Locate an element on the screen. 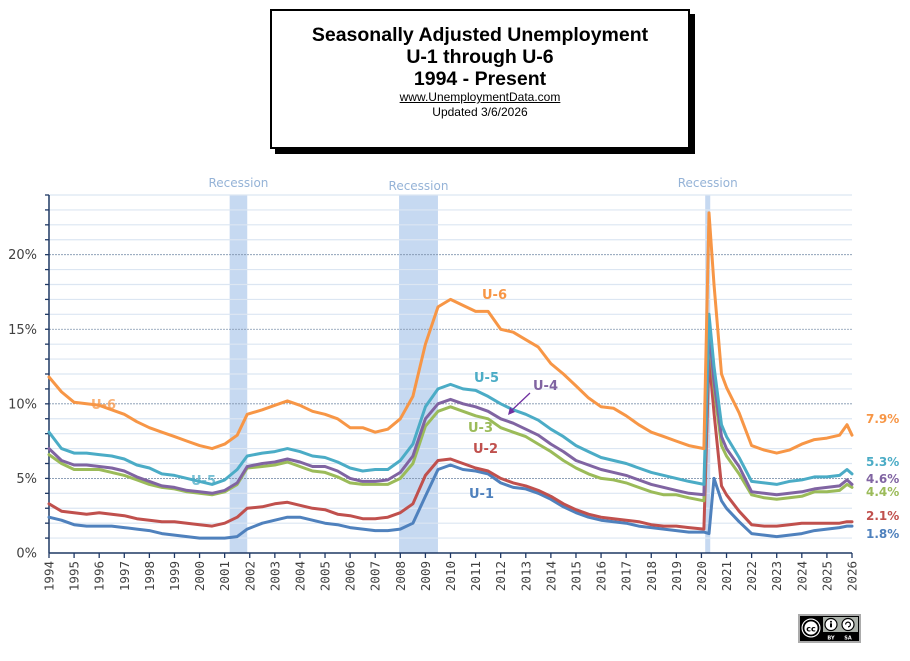 This screenshot has height=661, width=910. cc-by-label: BY is located at coordinates (831, 639).